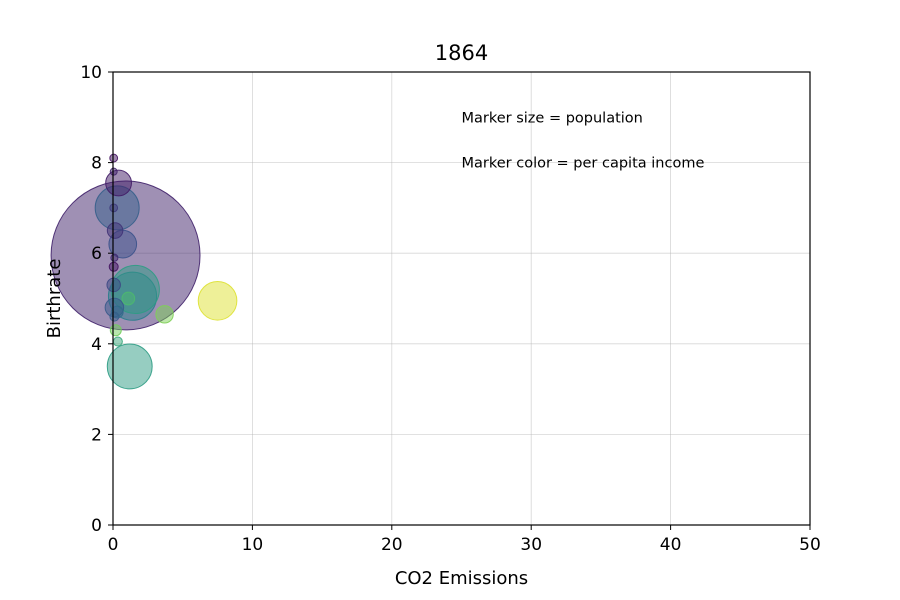  What do you see at coordinates (96, 526) in the screenshot?
I see `y-tick-label: 0` at bounding box center [96, 526].